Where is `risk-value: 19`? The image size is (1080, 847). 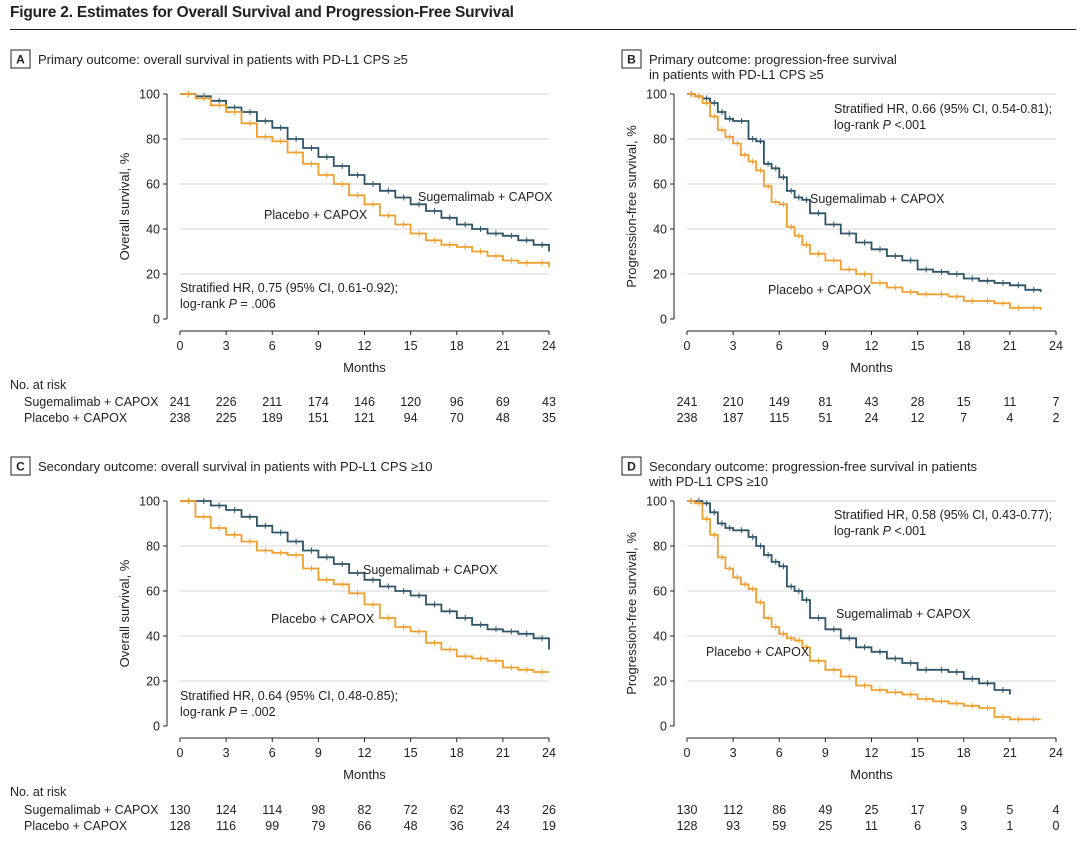 risk-value: 19 is located at coordinates (549, 826).